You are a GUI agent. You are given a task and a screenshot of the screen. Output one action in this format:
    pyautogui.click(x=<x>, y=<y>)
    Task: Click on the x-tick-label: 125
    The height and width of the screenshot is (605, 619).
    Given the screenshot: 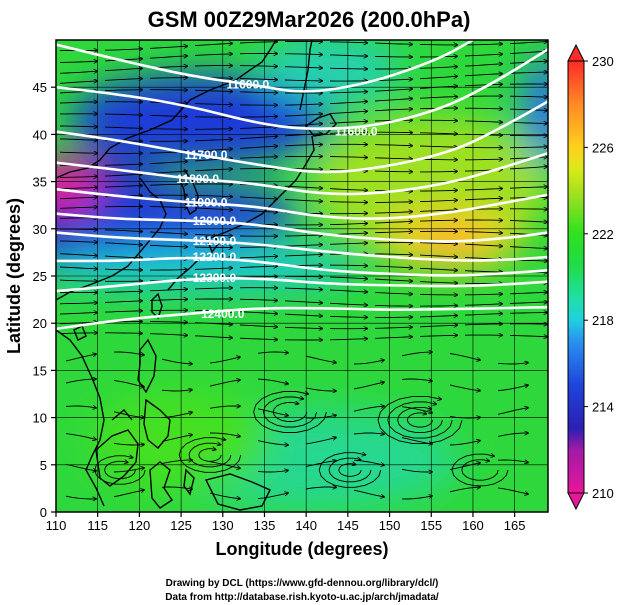 What is the action you would take?
    pyautogui.click(x=181, y=525)
    